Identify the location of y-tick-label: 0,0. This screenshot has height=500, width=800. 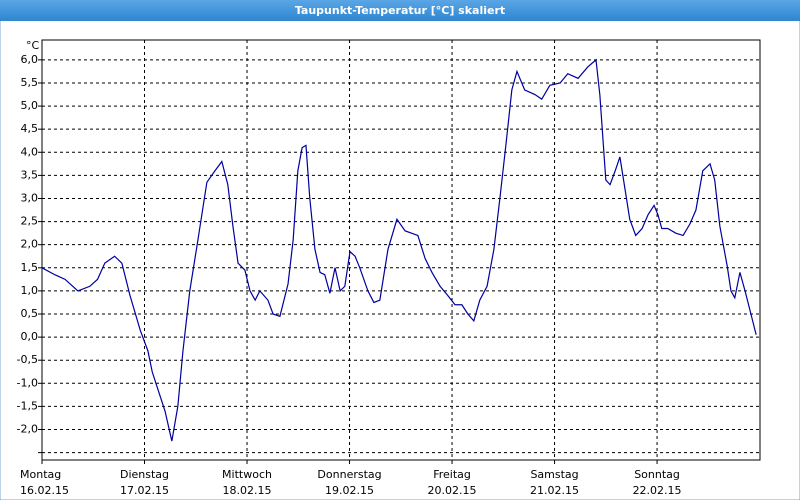
(30, 336).